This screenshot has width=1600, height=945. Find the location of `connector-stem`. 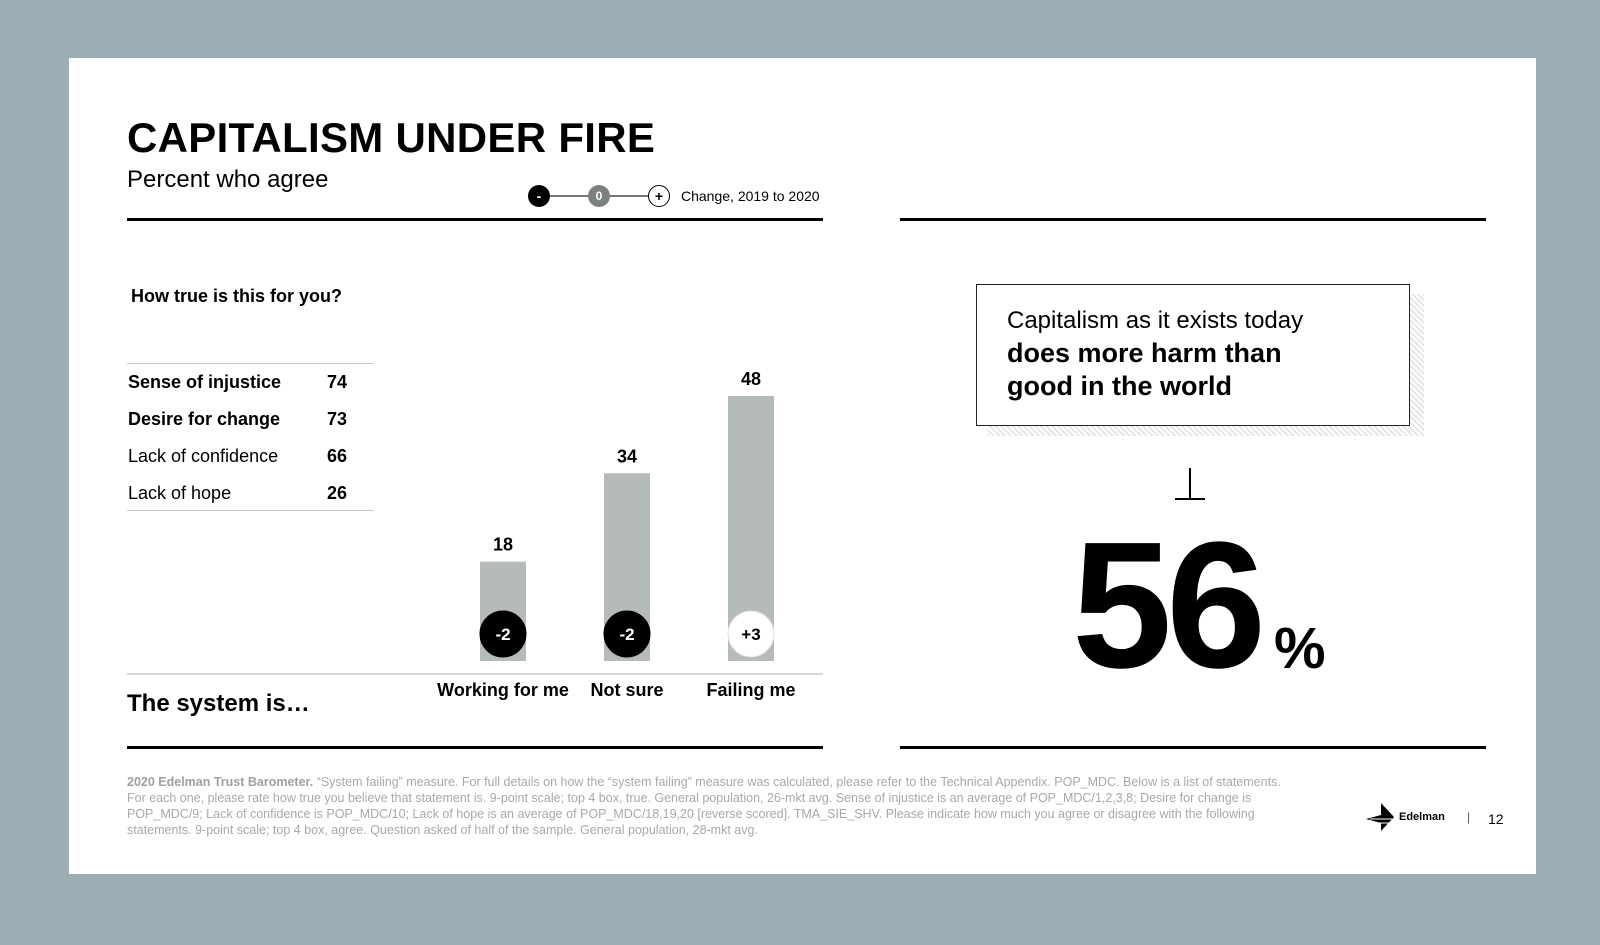

connector-stem is located at coordinates (1190, 483).